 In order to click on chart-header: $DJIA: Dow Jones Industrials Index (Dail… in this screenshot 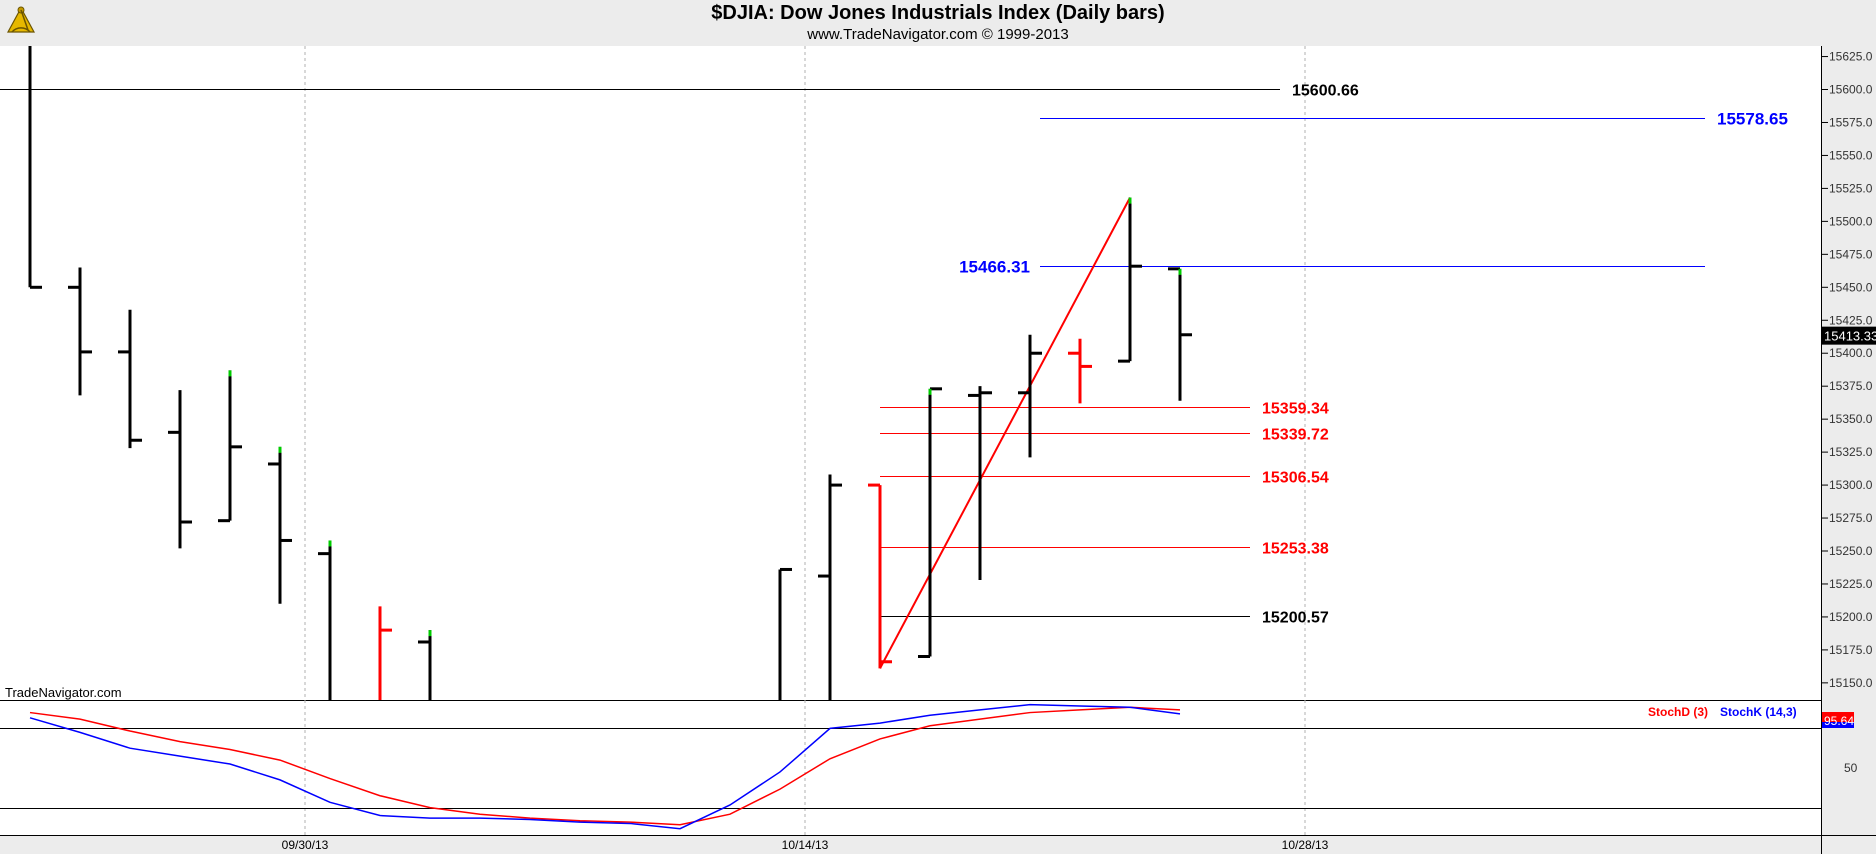, I will do `click(938, 23)`.